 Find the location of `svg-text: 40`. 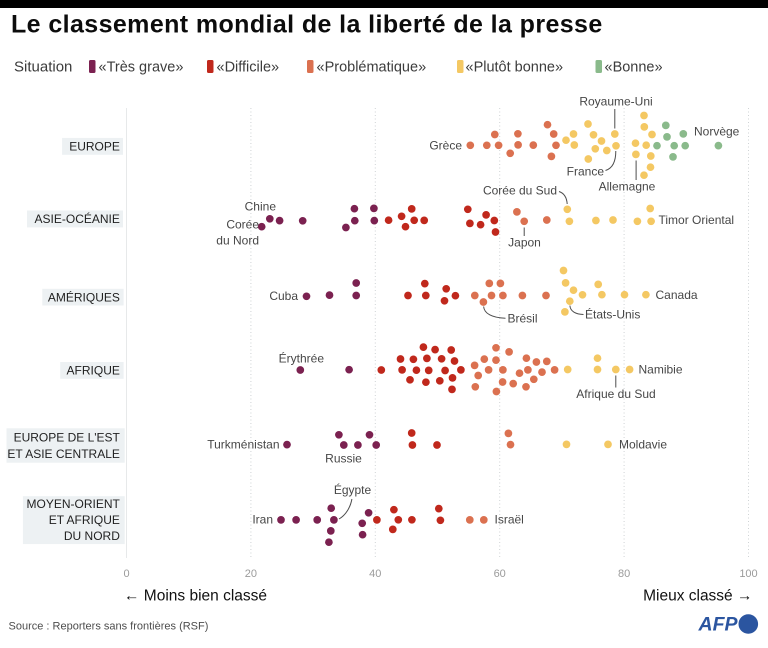

svg-text: 40 is located at coordinates (375, 574).